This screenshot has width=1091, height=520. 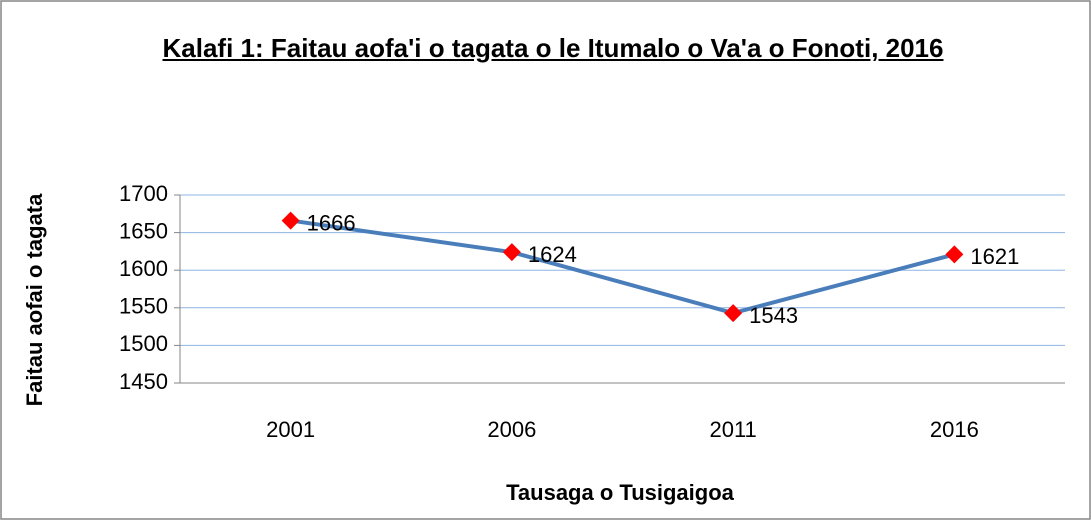 What do you see at coordinates (994, 256) in the screenshot?
I see `data-label: 1621` at bounding box center [994, 256].